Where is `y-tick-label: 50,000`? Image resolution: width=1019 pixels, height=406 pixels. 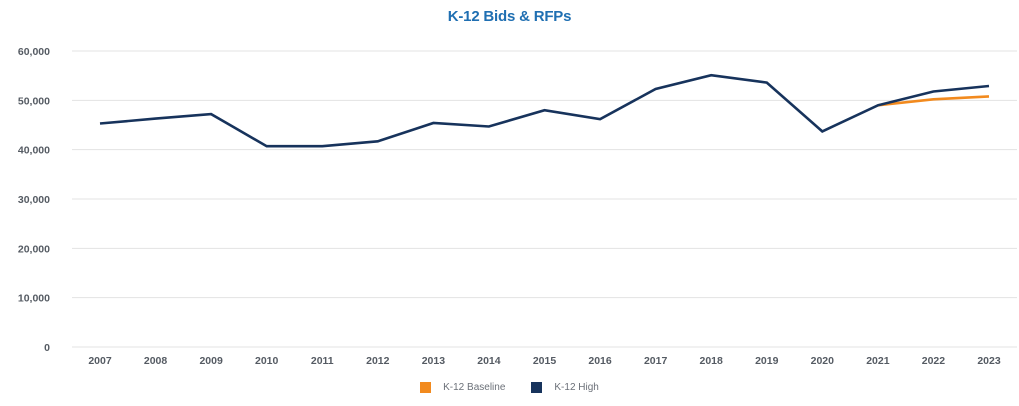
y-tick-label: 50,000 is located at coordinates (34, 101).